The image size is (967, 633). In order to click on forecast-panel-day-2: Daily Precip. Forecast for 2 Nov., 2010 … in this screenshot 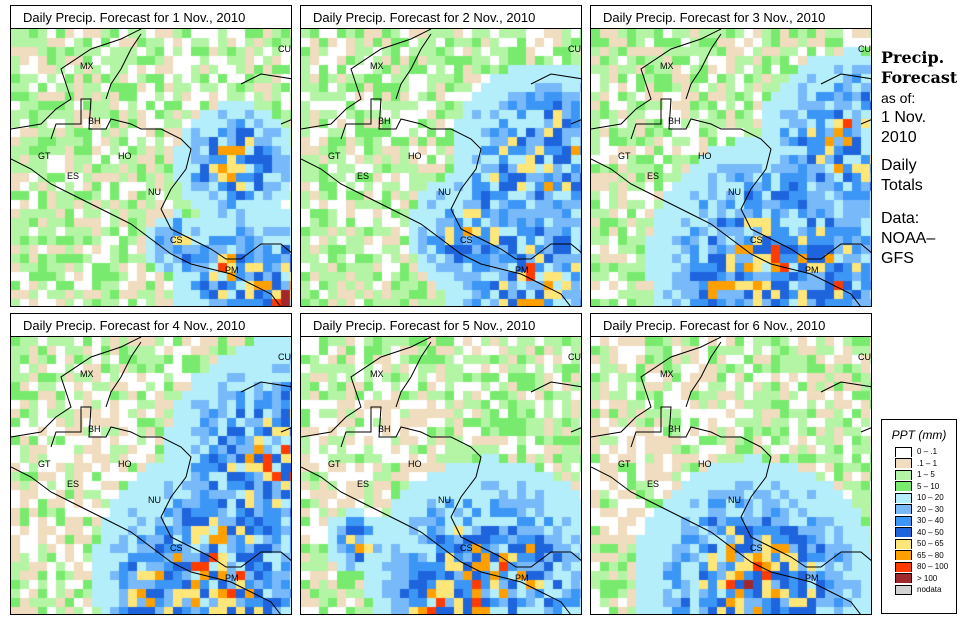, I will do `click(441, 156)`.